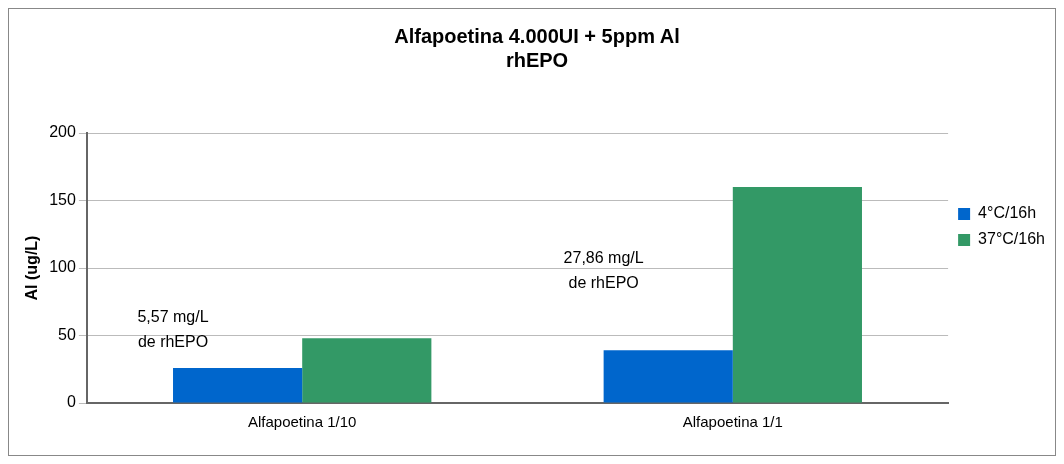 The height and width of the screenshot is (464, 1064). Describe the element at coordinates (1007, 213) in the screenshot. I see `legend-label: 4°C/16h` at that location.